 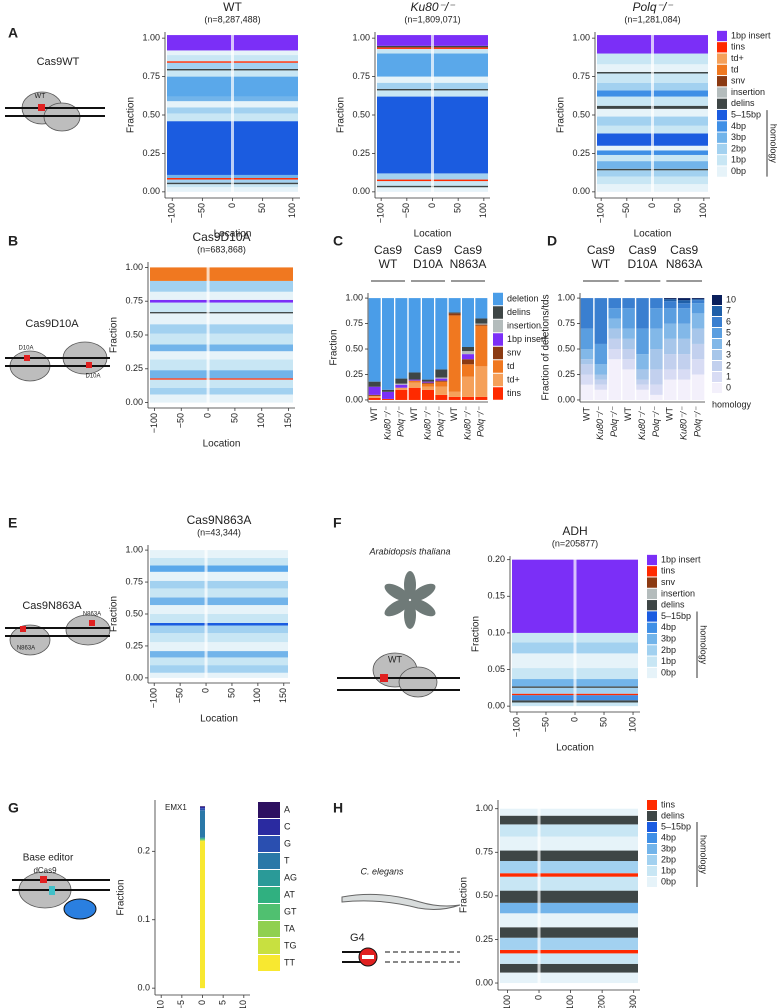 I want to click on legend-label: 3bp, so click(x=738, y=137).